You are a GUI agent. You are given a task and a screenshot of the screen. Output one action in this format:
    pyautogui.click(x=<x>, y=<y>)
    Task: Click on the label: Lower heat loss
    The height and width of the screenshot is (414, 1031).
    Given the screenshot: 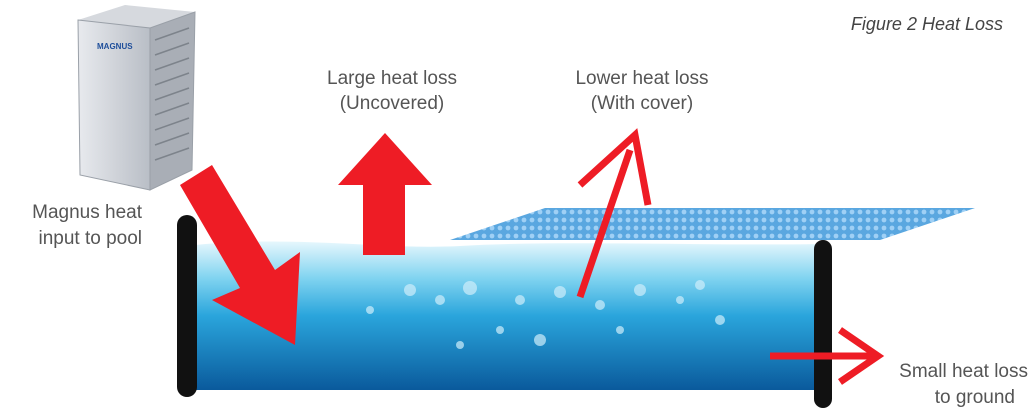 What is the action you would take?
    pyautogui.click(x=641, y=78)
    